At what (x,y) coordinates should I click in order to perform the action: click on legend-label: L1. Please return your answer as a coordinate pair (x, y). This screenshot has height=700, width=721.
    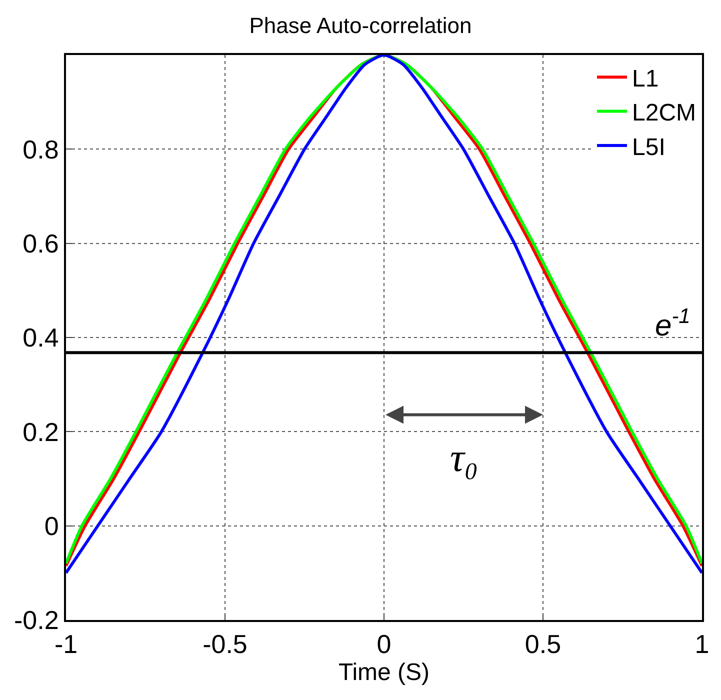
    Looking at the image, I should click on (645, 78).